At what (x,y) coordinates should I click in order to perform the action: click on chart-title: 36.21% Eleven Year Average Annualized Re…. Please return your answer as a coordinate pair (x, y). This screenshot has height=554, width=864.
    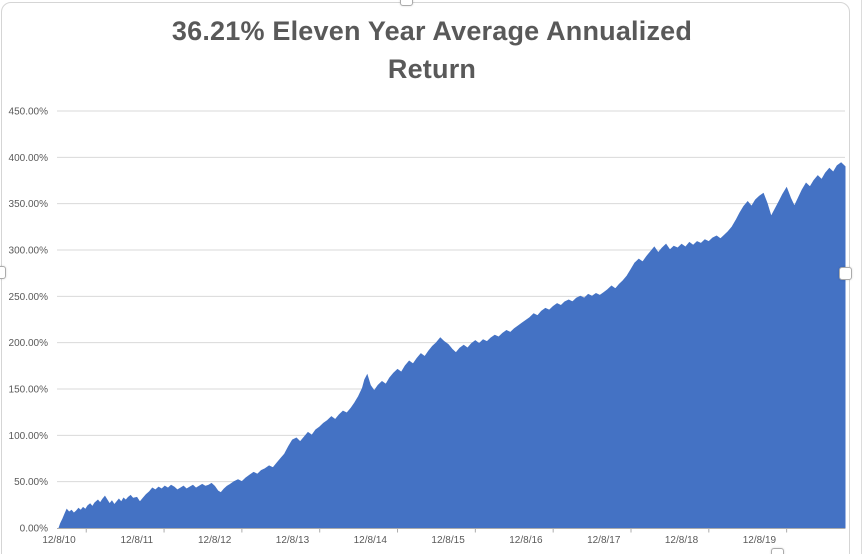
    Looking at the image, I should click on (432, 50).